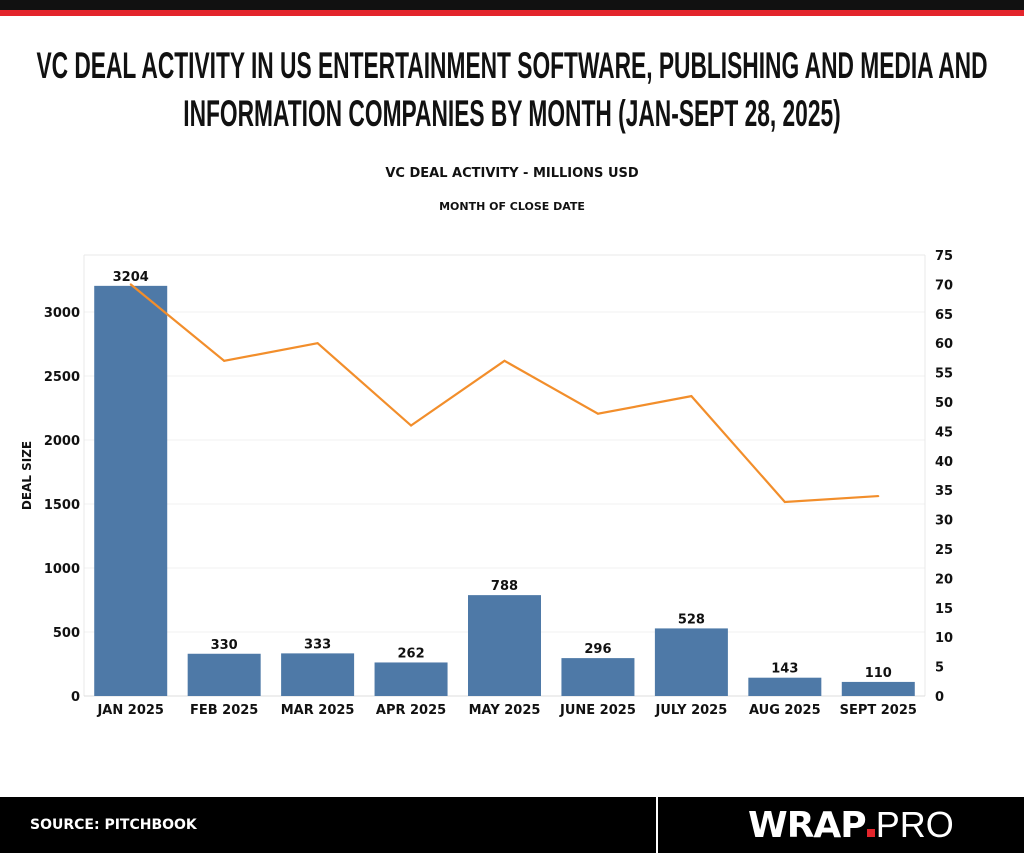 This screenshot has width=1024, height=853. I want to click on x-tick-label: SEPT 2025, so click(878, 710).